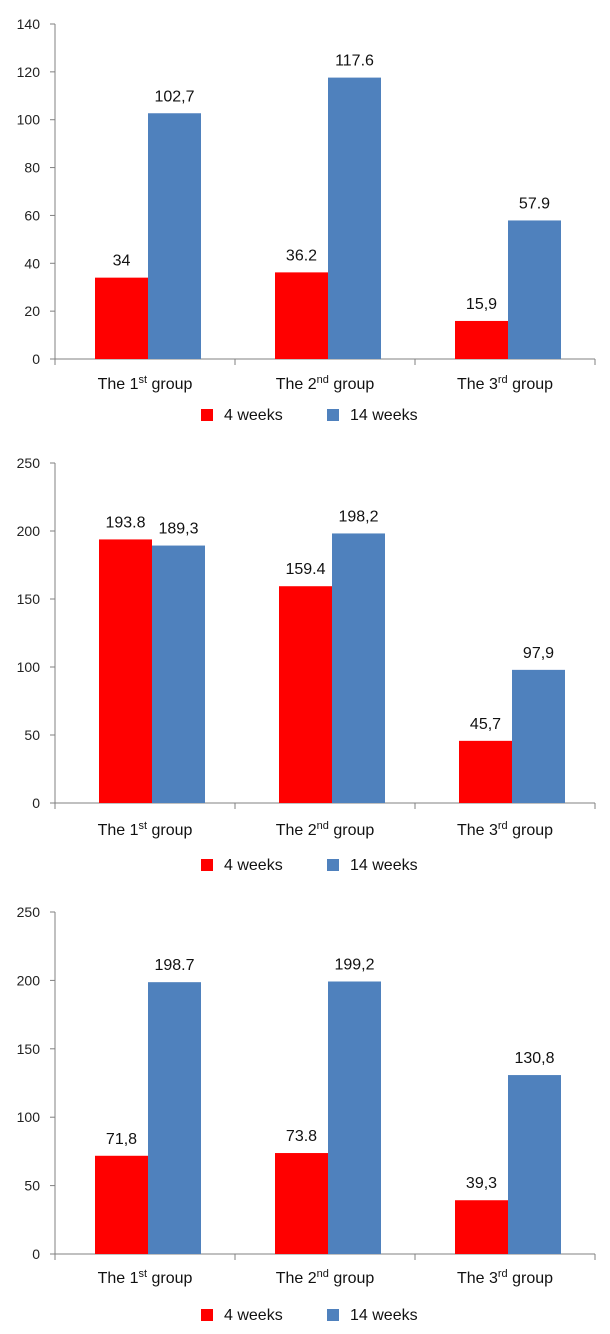 This screenshot has width=610, height=1334. What do you see at coordinates (301, 255) in the screenshot?
I see `data-label: 36.2` at bounding box center [301, 255].